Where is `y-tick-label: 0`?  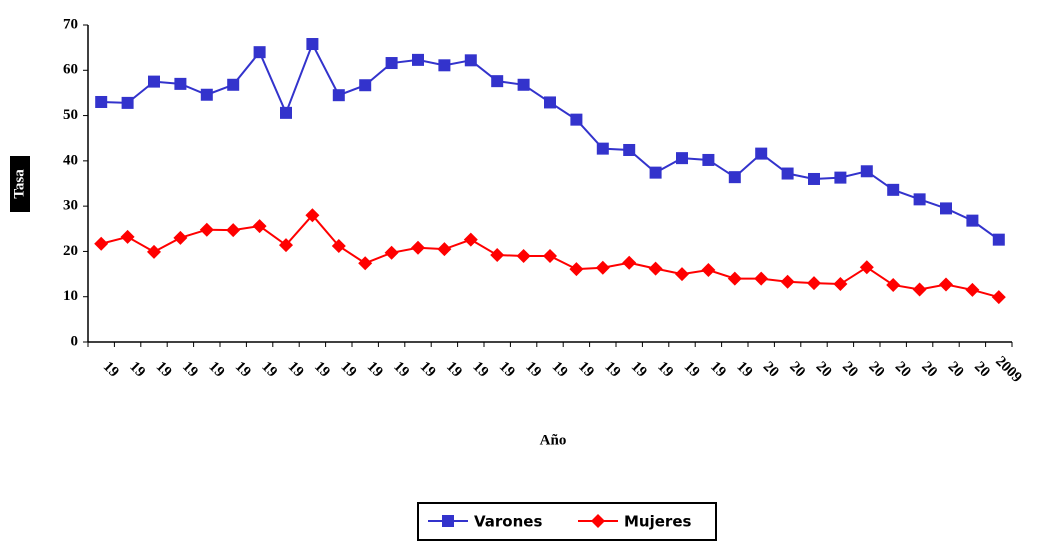
y-tick-label: 0 is located at coordinates (75, 341).